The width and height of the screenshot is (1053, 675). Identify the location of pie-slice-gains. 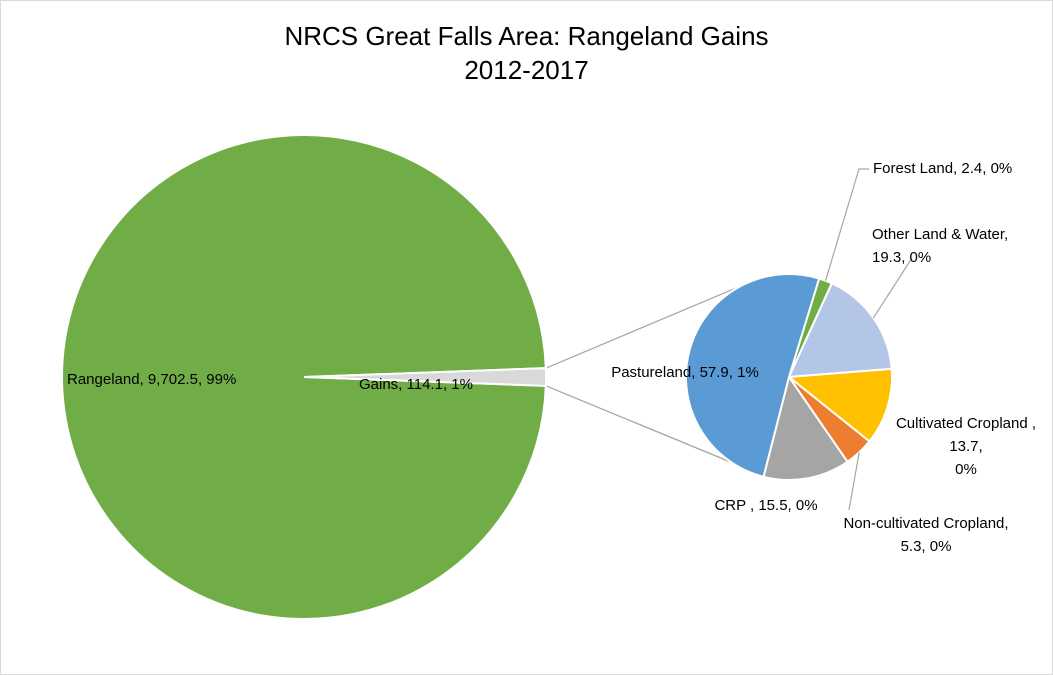
(425, 377).